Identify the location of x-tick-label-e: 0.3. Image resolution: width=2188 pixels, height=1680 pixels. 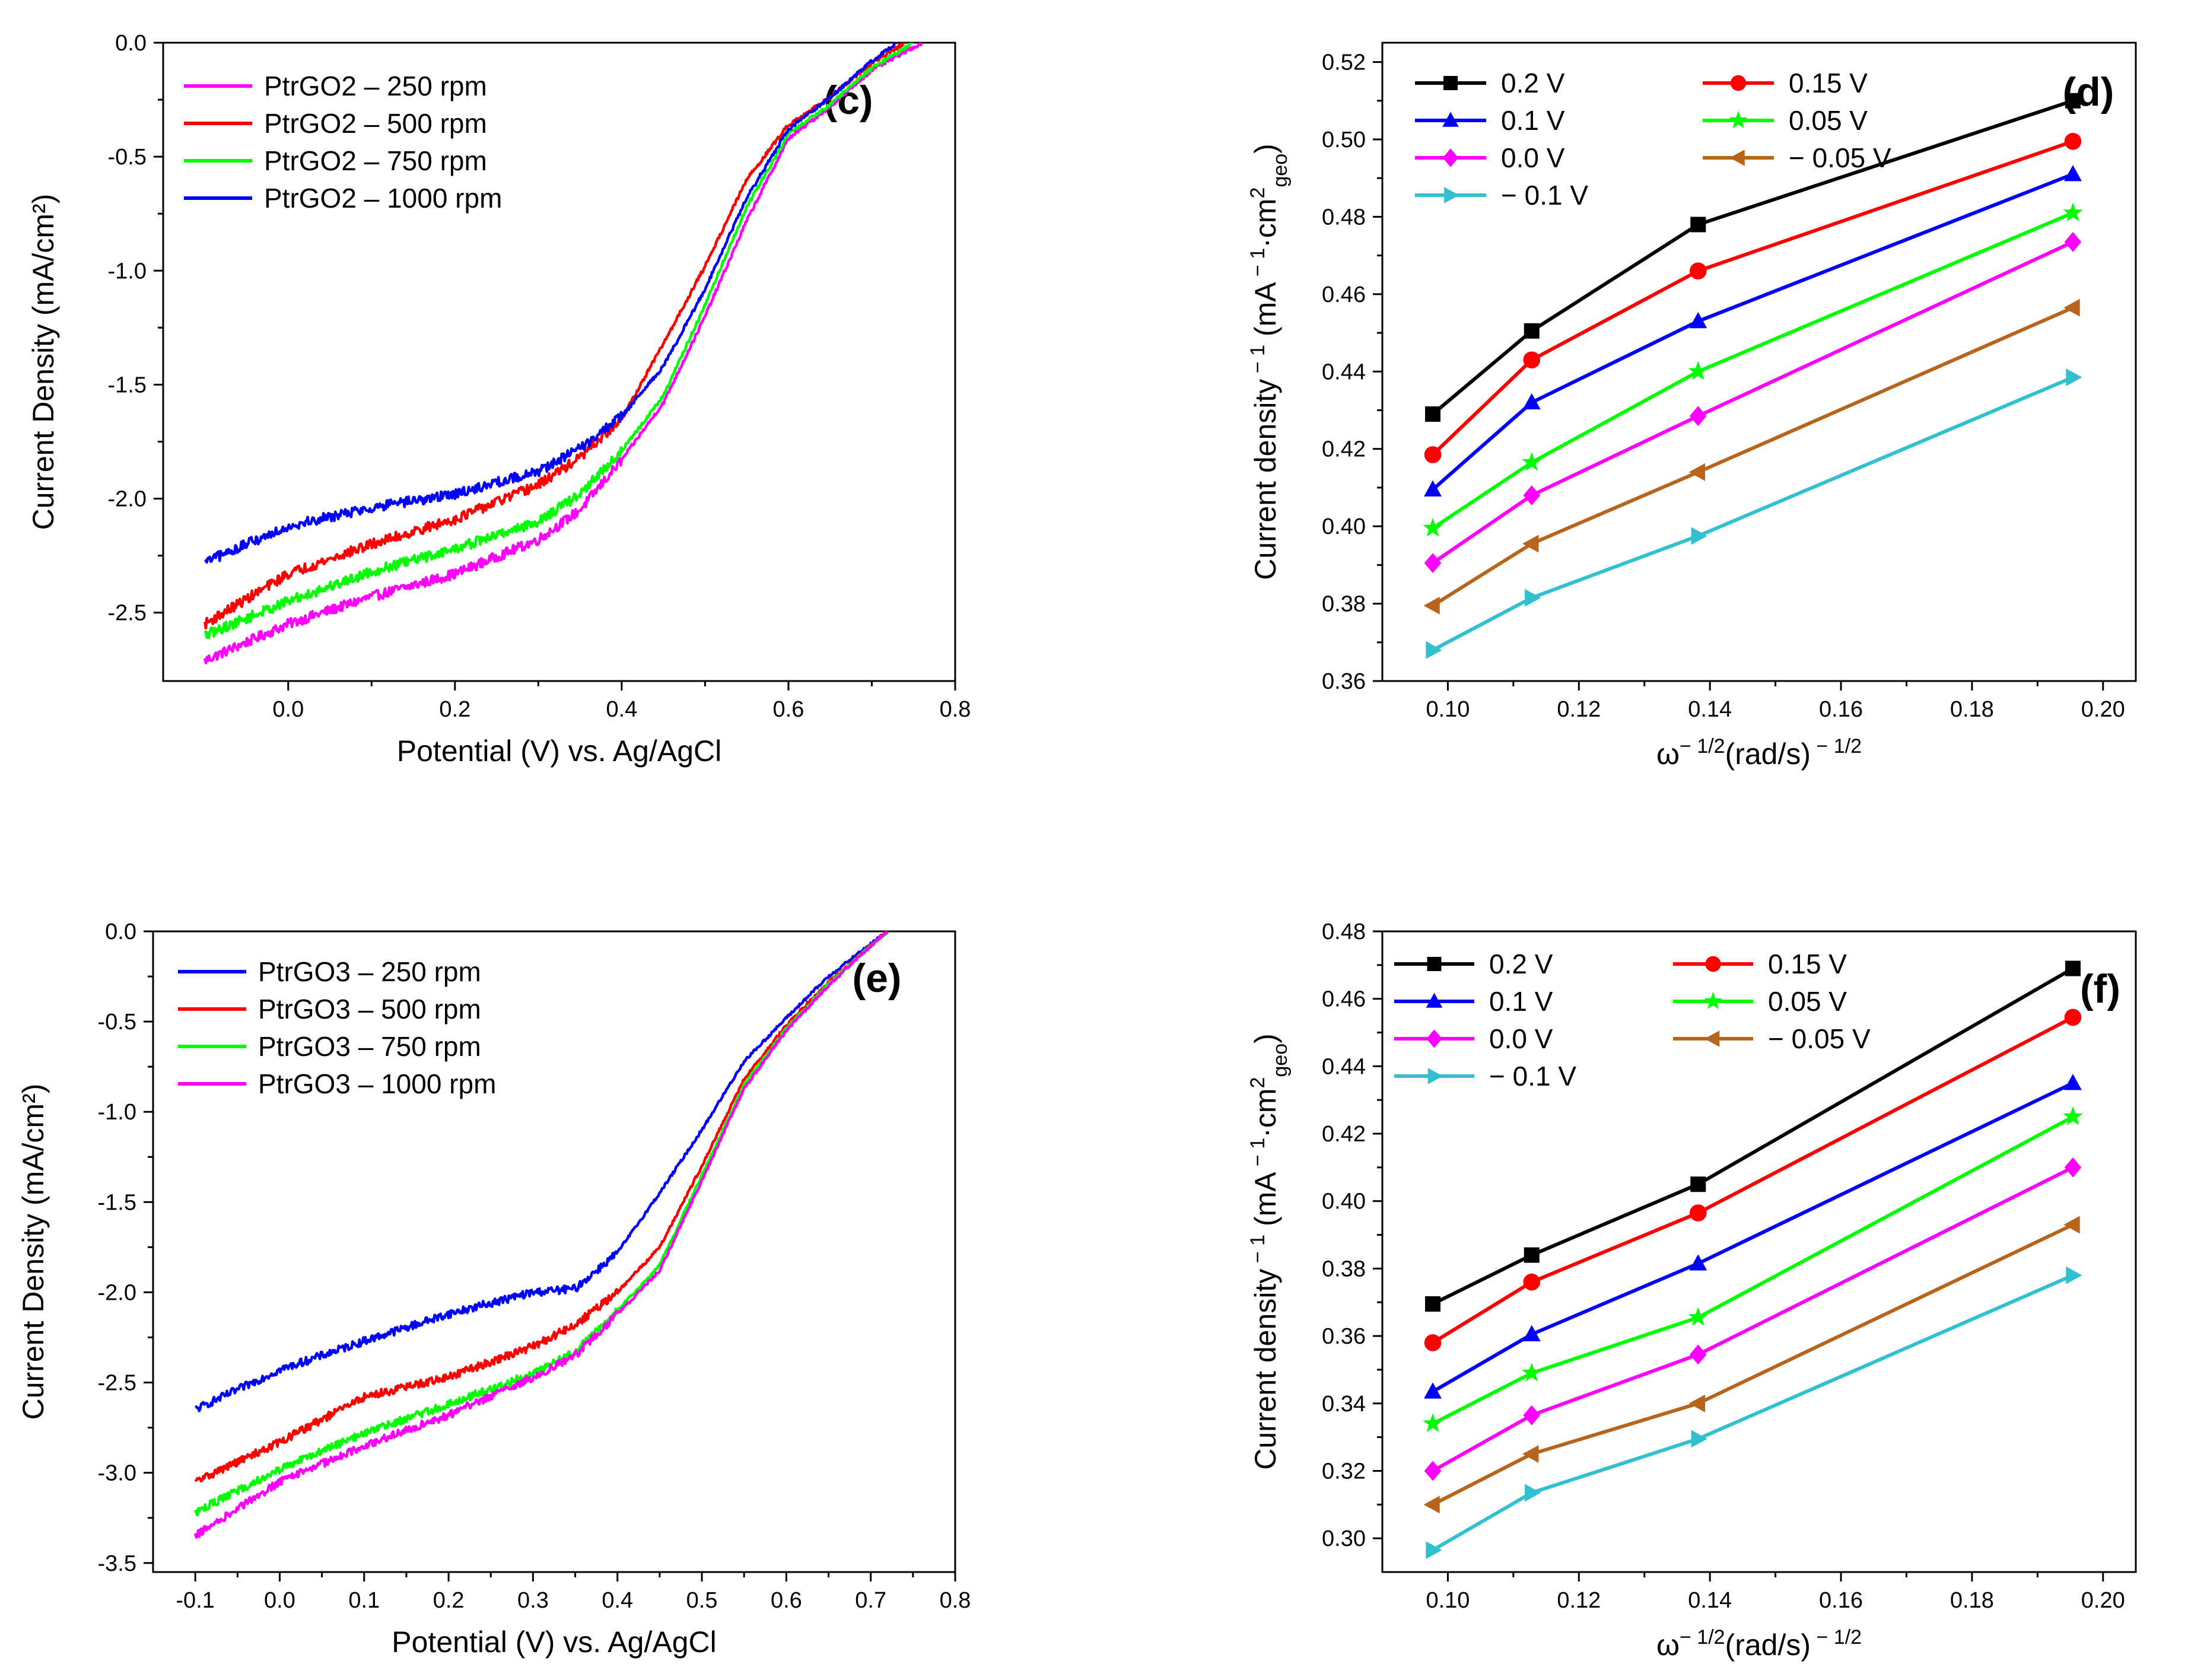
(533, 1600).